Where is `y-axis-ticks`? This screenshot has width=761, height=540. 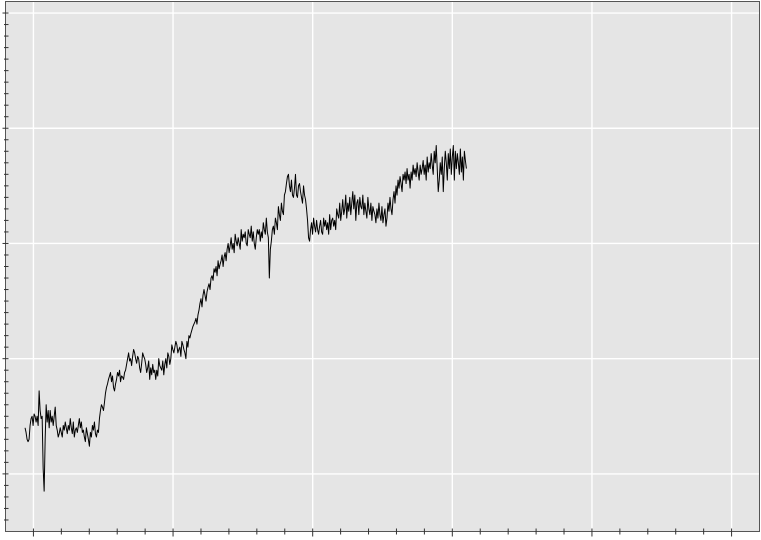
y-axis-ticks is located at coordinates (5, 266).